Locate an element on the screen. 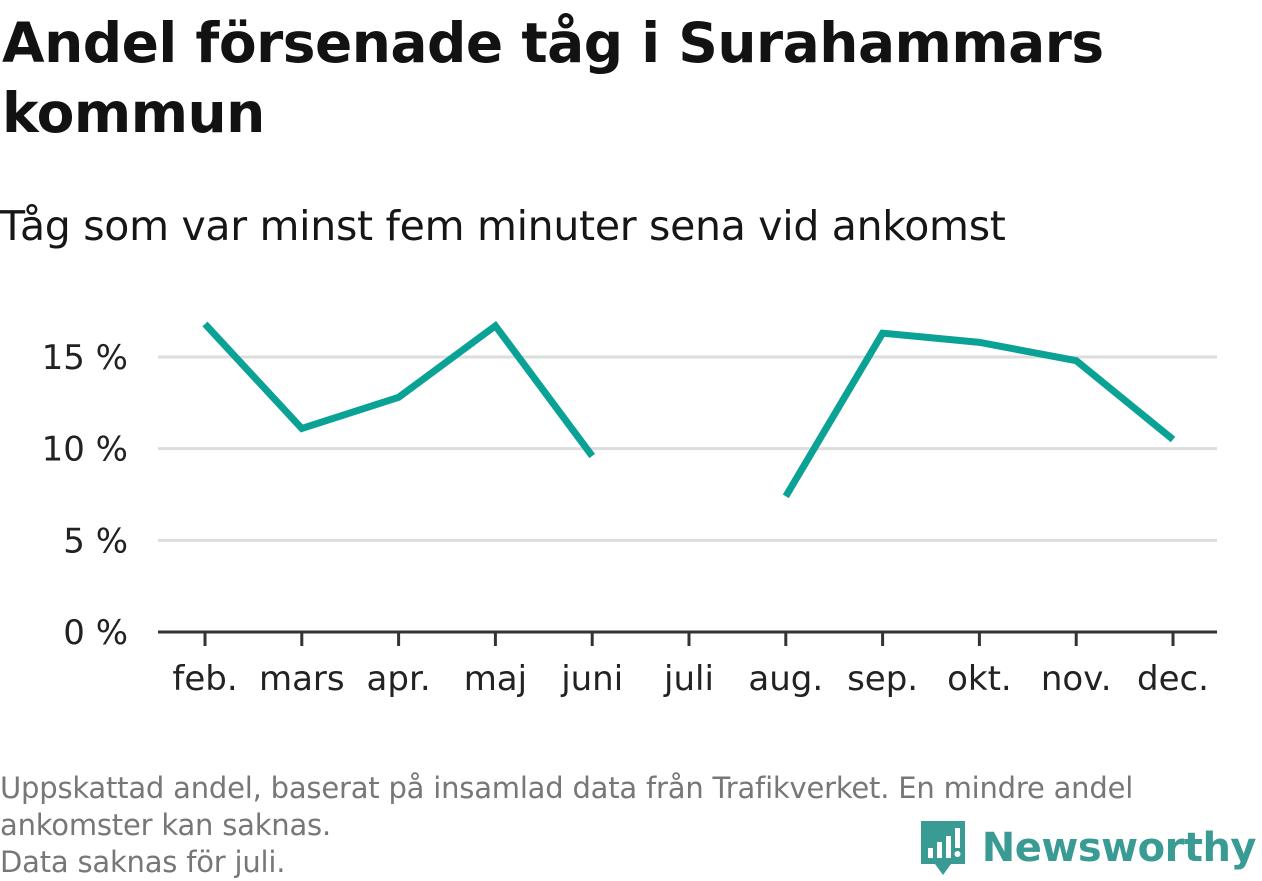 This screenshot has height=881, width=1262. y-tick-label: 10 % is located at coordinates (85, 450).